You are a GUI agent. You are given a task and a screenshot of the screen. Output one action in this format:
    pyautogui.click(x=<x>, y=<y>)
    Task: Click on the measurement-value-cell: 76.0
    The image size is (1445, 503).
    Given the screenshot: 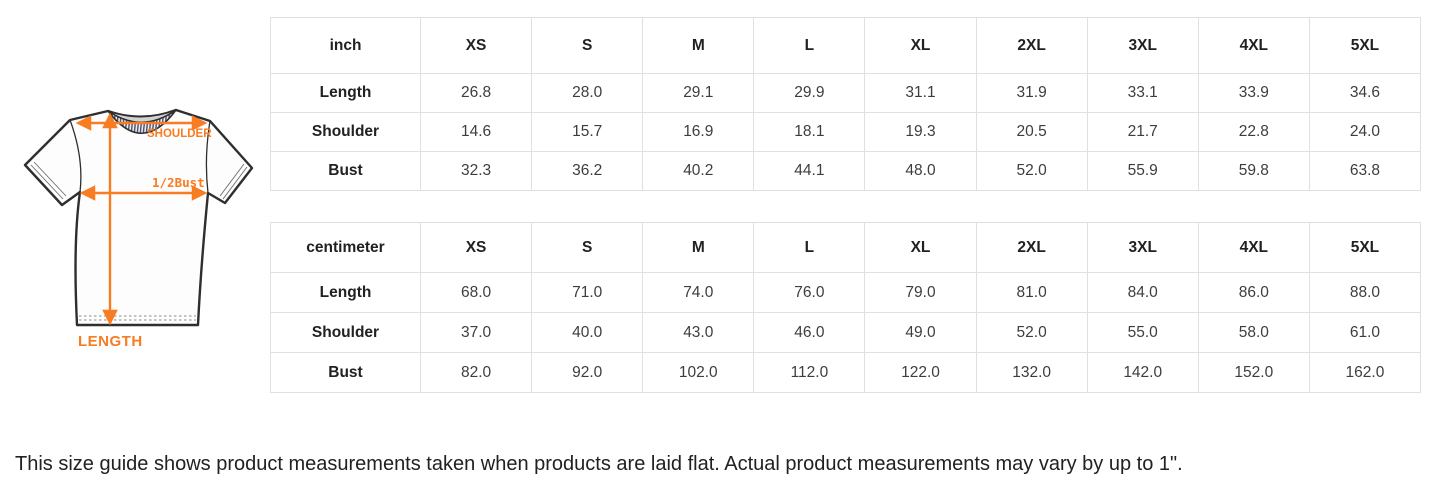 What is the action you would take?
    pyautogui.click(x=809, y=292)
    